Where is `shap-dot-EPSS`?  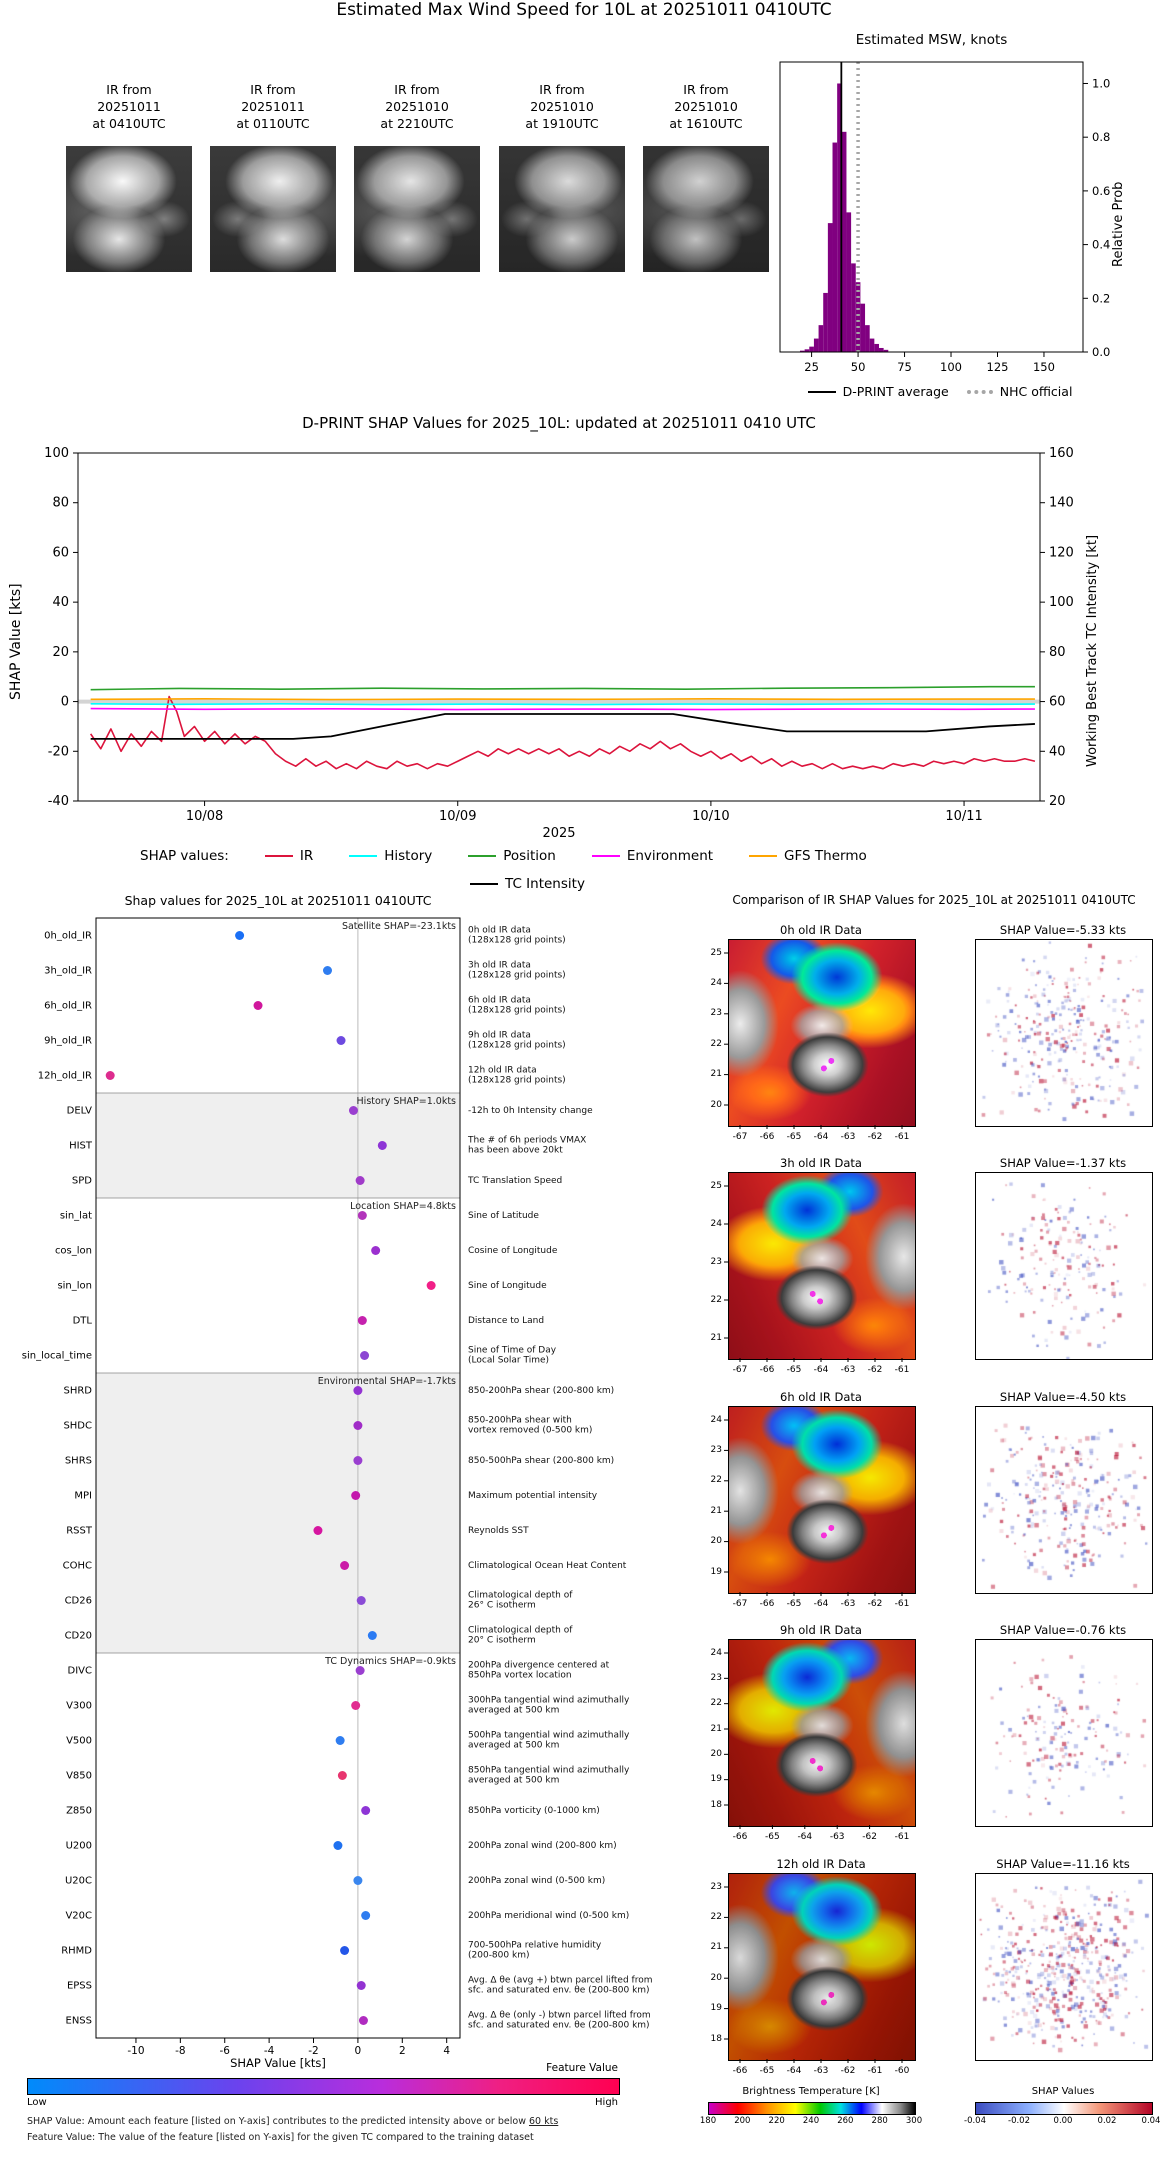 shap-dot-EPSS is located at coordinates (361, 1985).